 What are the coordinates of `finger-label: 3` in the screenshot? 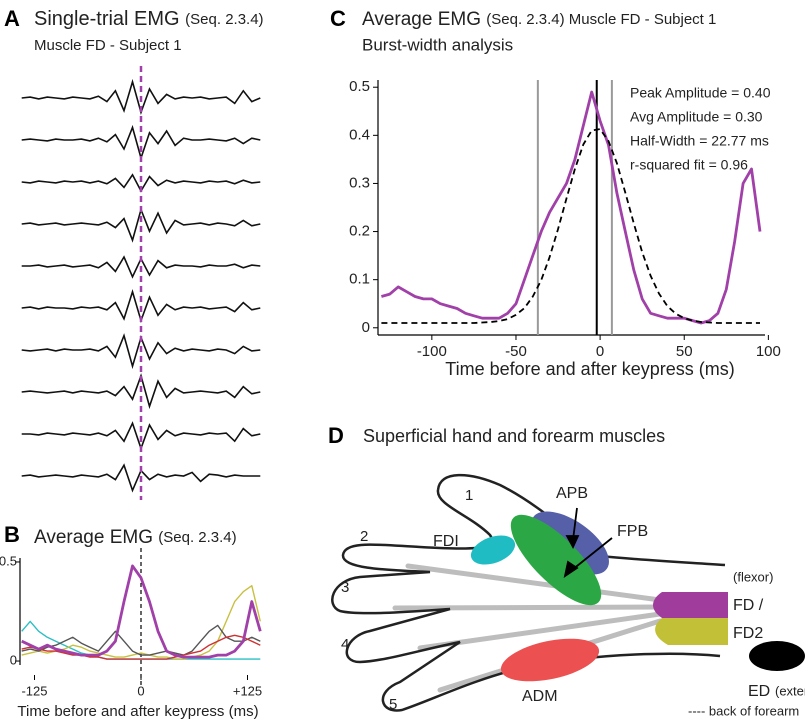 It's located at (345, 587).